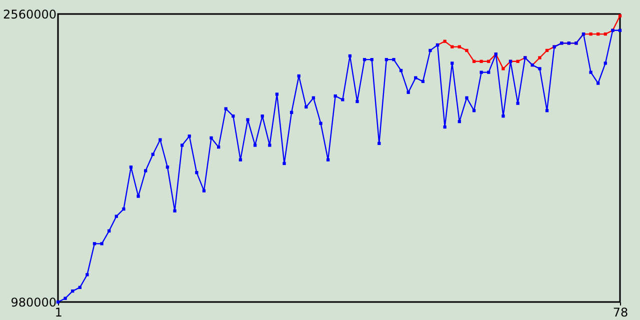  Describe the element at coordinates (58, 313) in the screenshot. I see `x-tick-label: 1` at that location.